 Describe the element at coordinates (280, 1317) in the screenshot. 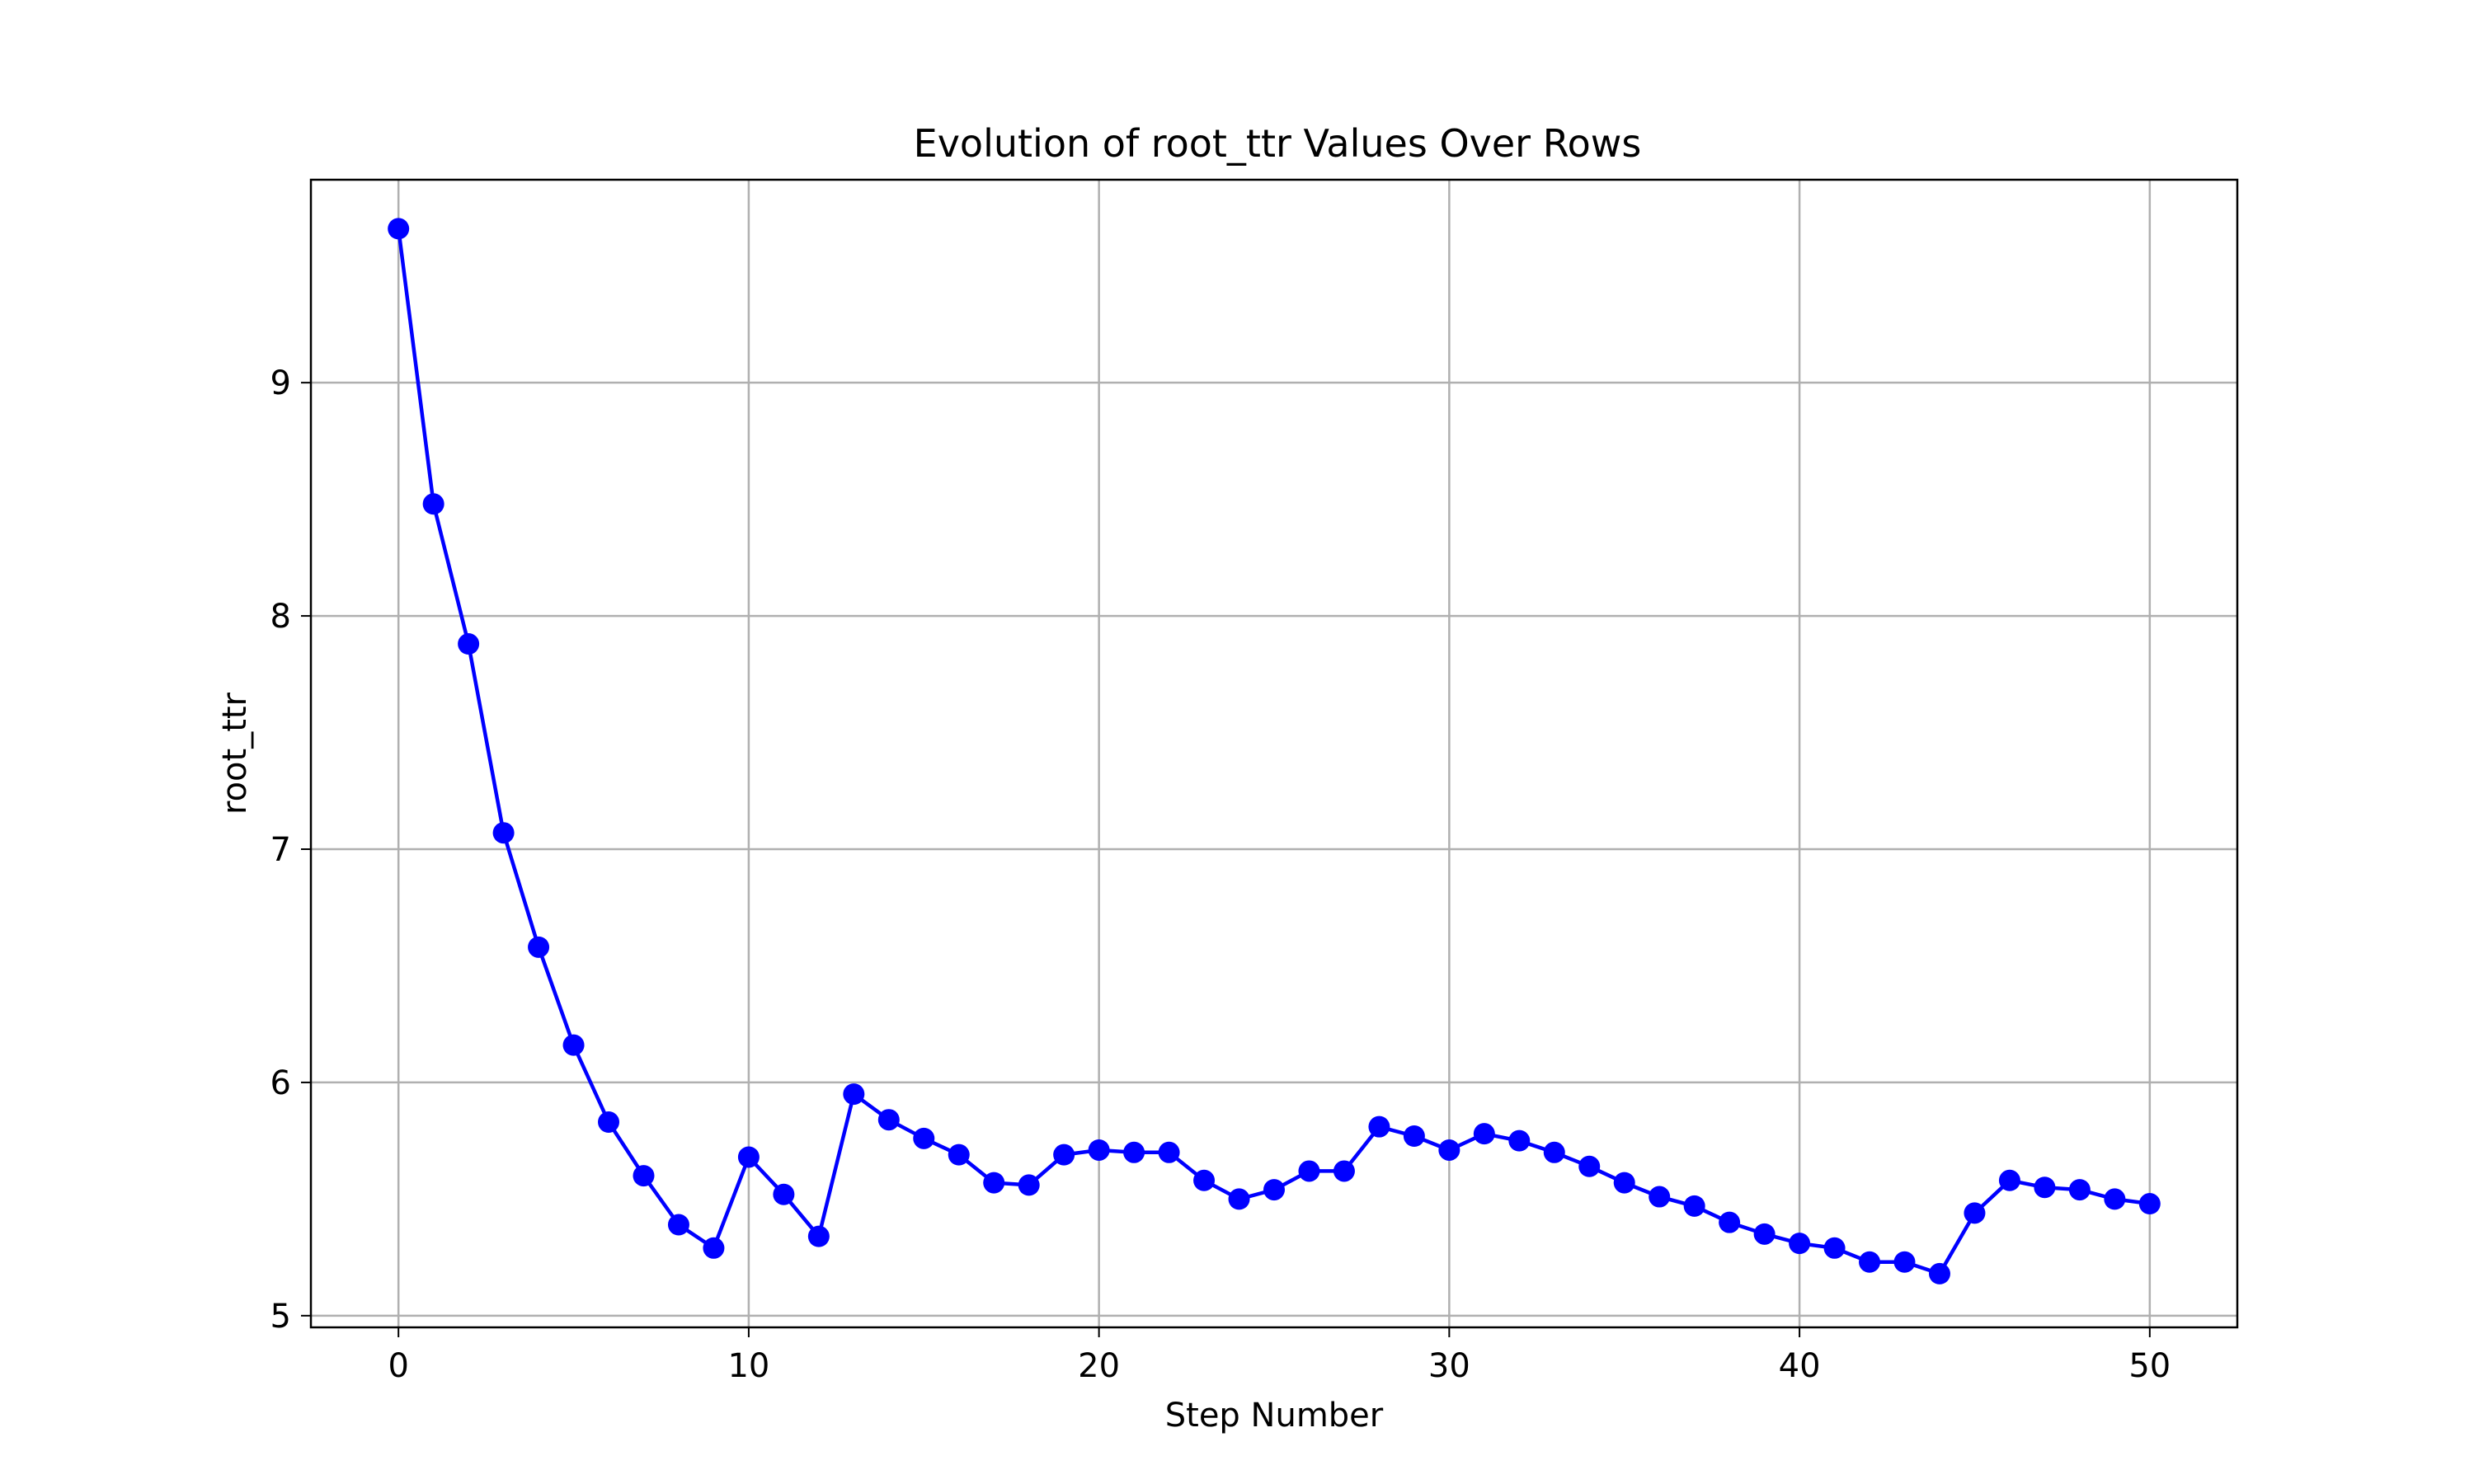

I see `y-tick-label: 5` at that location.